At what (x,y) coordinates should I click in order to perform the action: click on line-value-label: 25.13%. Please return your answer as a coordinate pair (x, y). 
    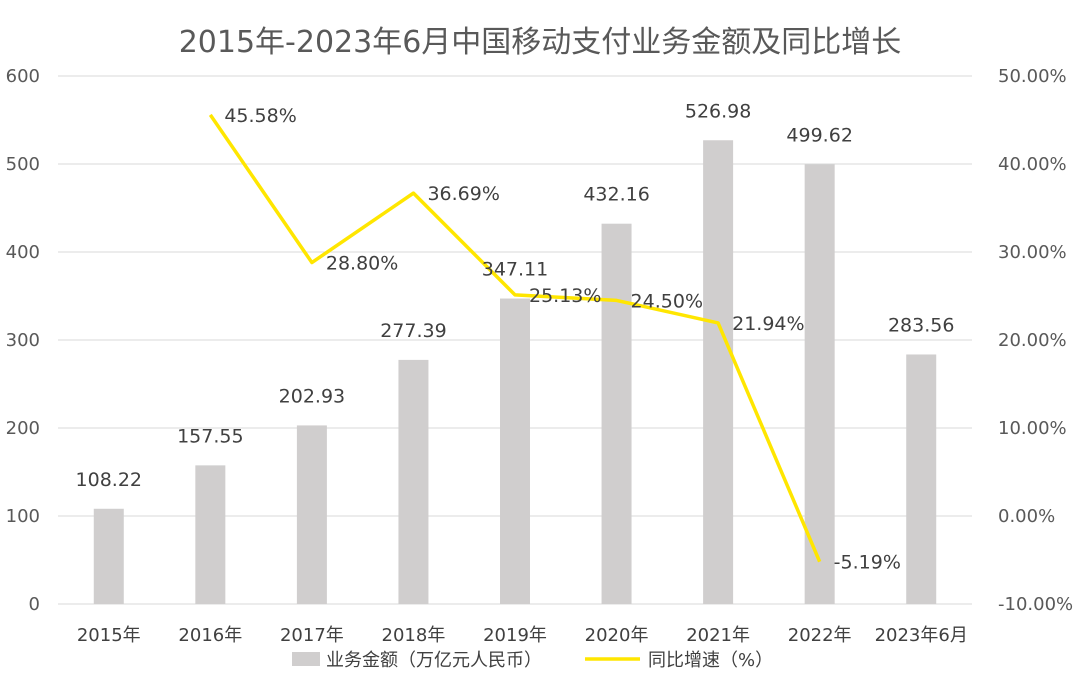
    Looking at the image, I should click on (565, 296).